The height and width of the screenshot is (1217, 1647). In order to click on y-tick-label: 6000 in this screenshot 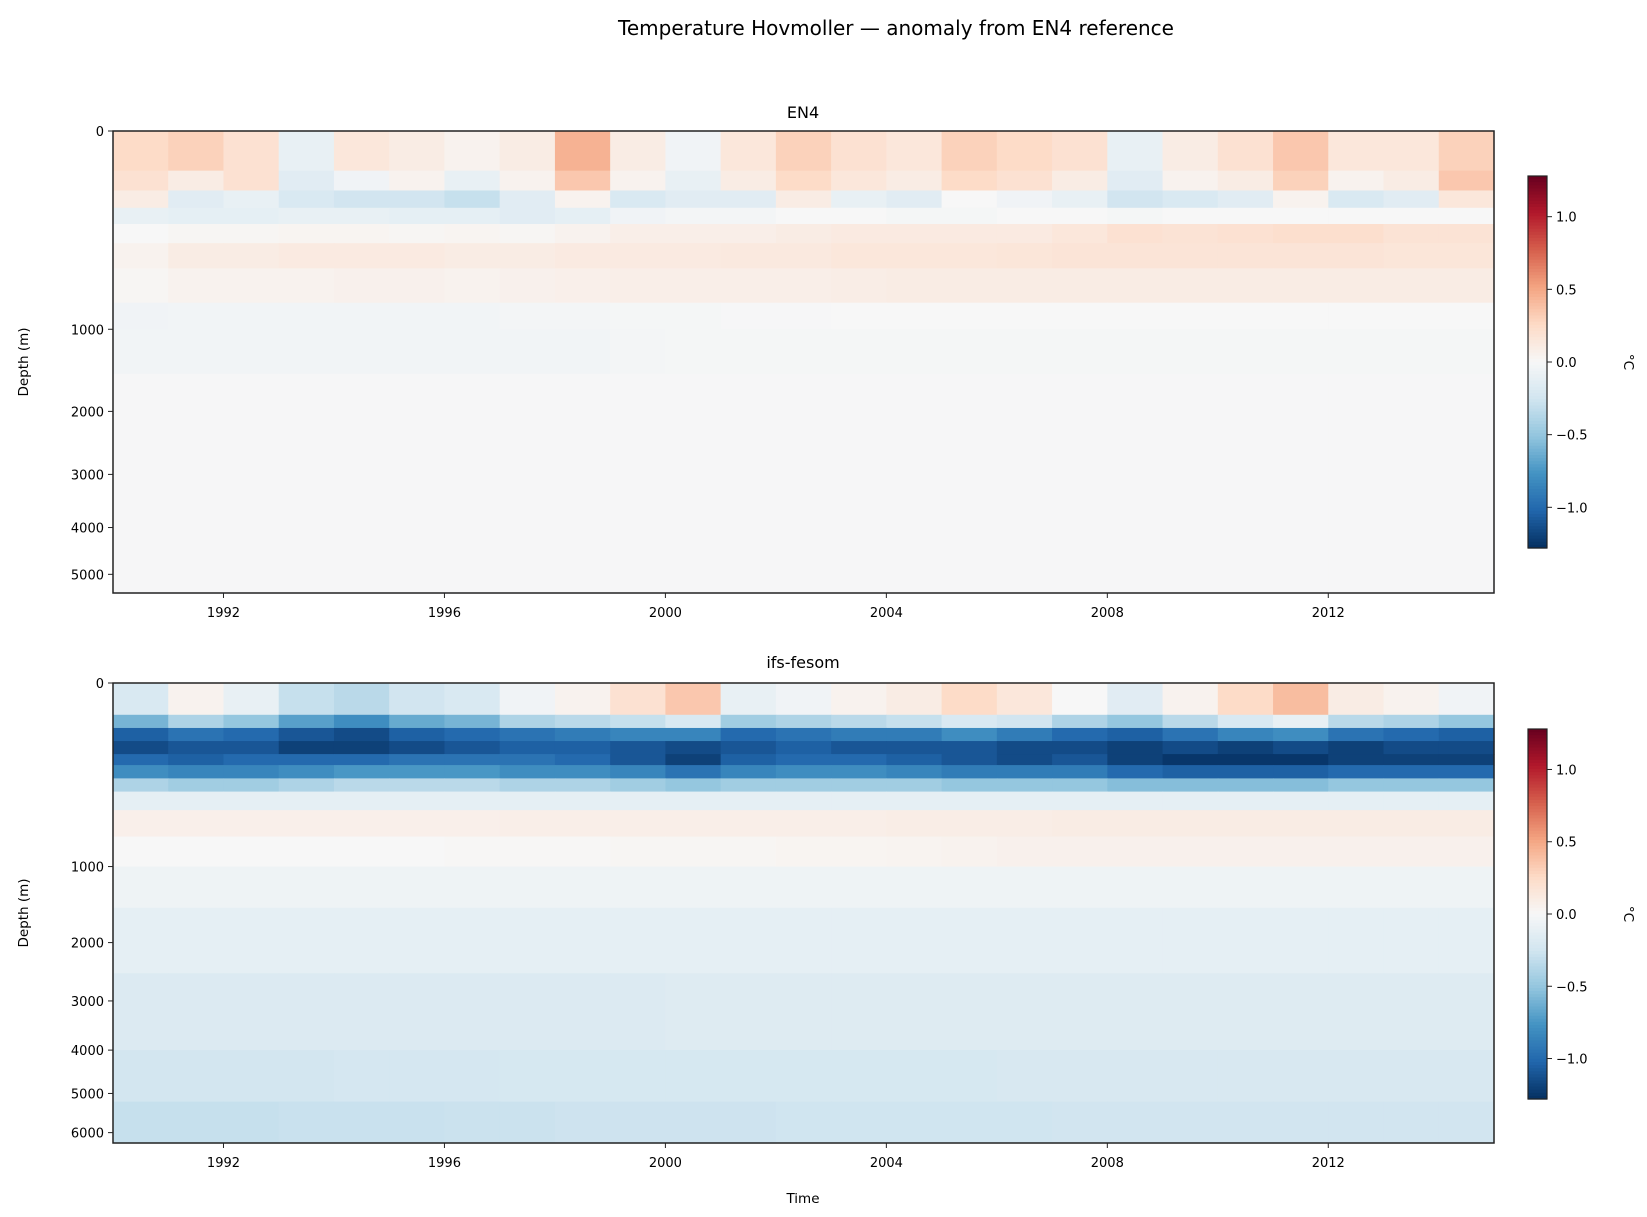, I will do `click(87, 1134)`.